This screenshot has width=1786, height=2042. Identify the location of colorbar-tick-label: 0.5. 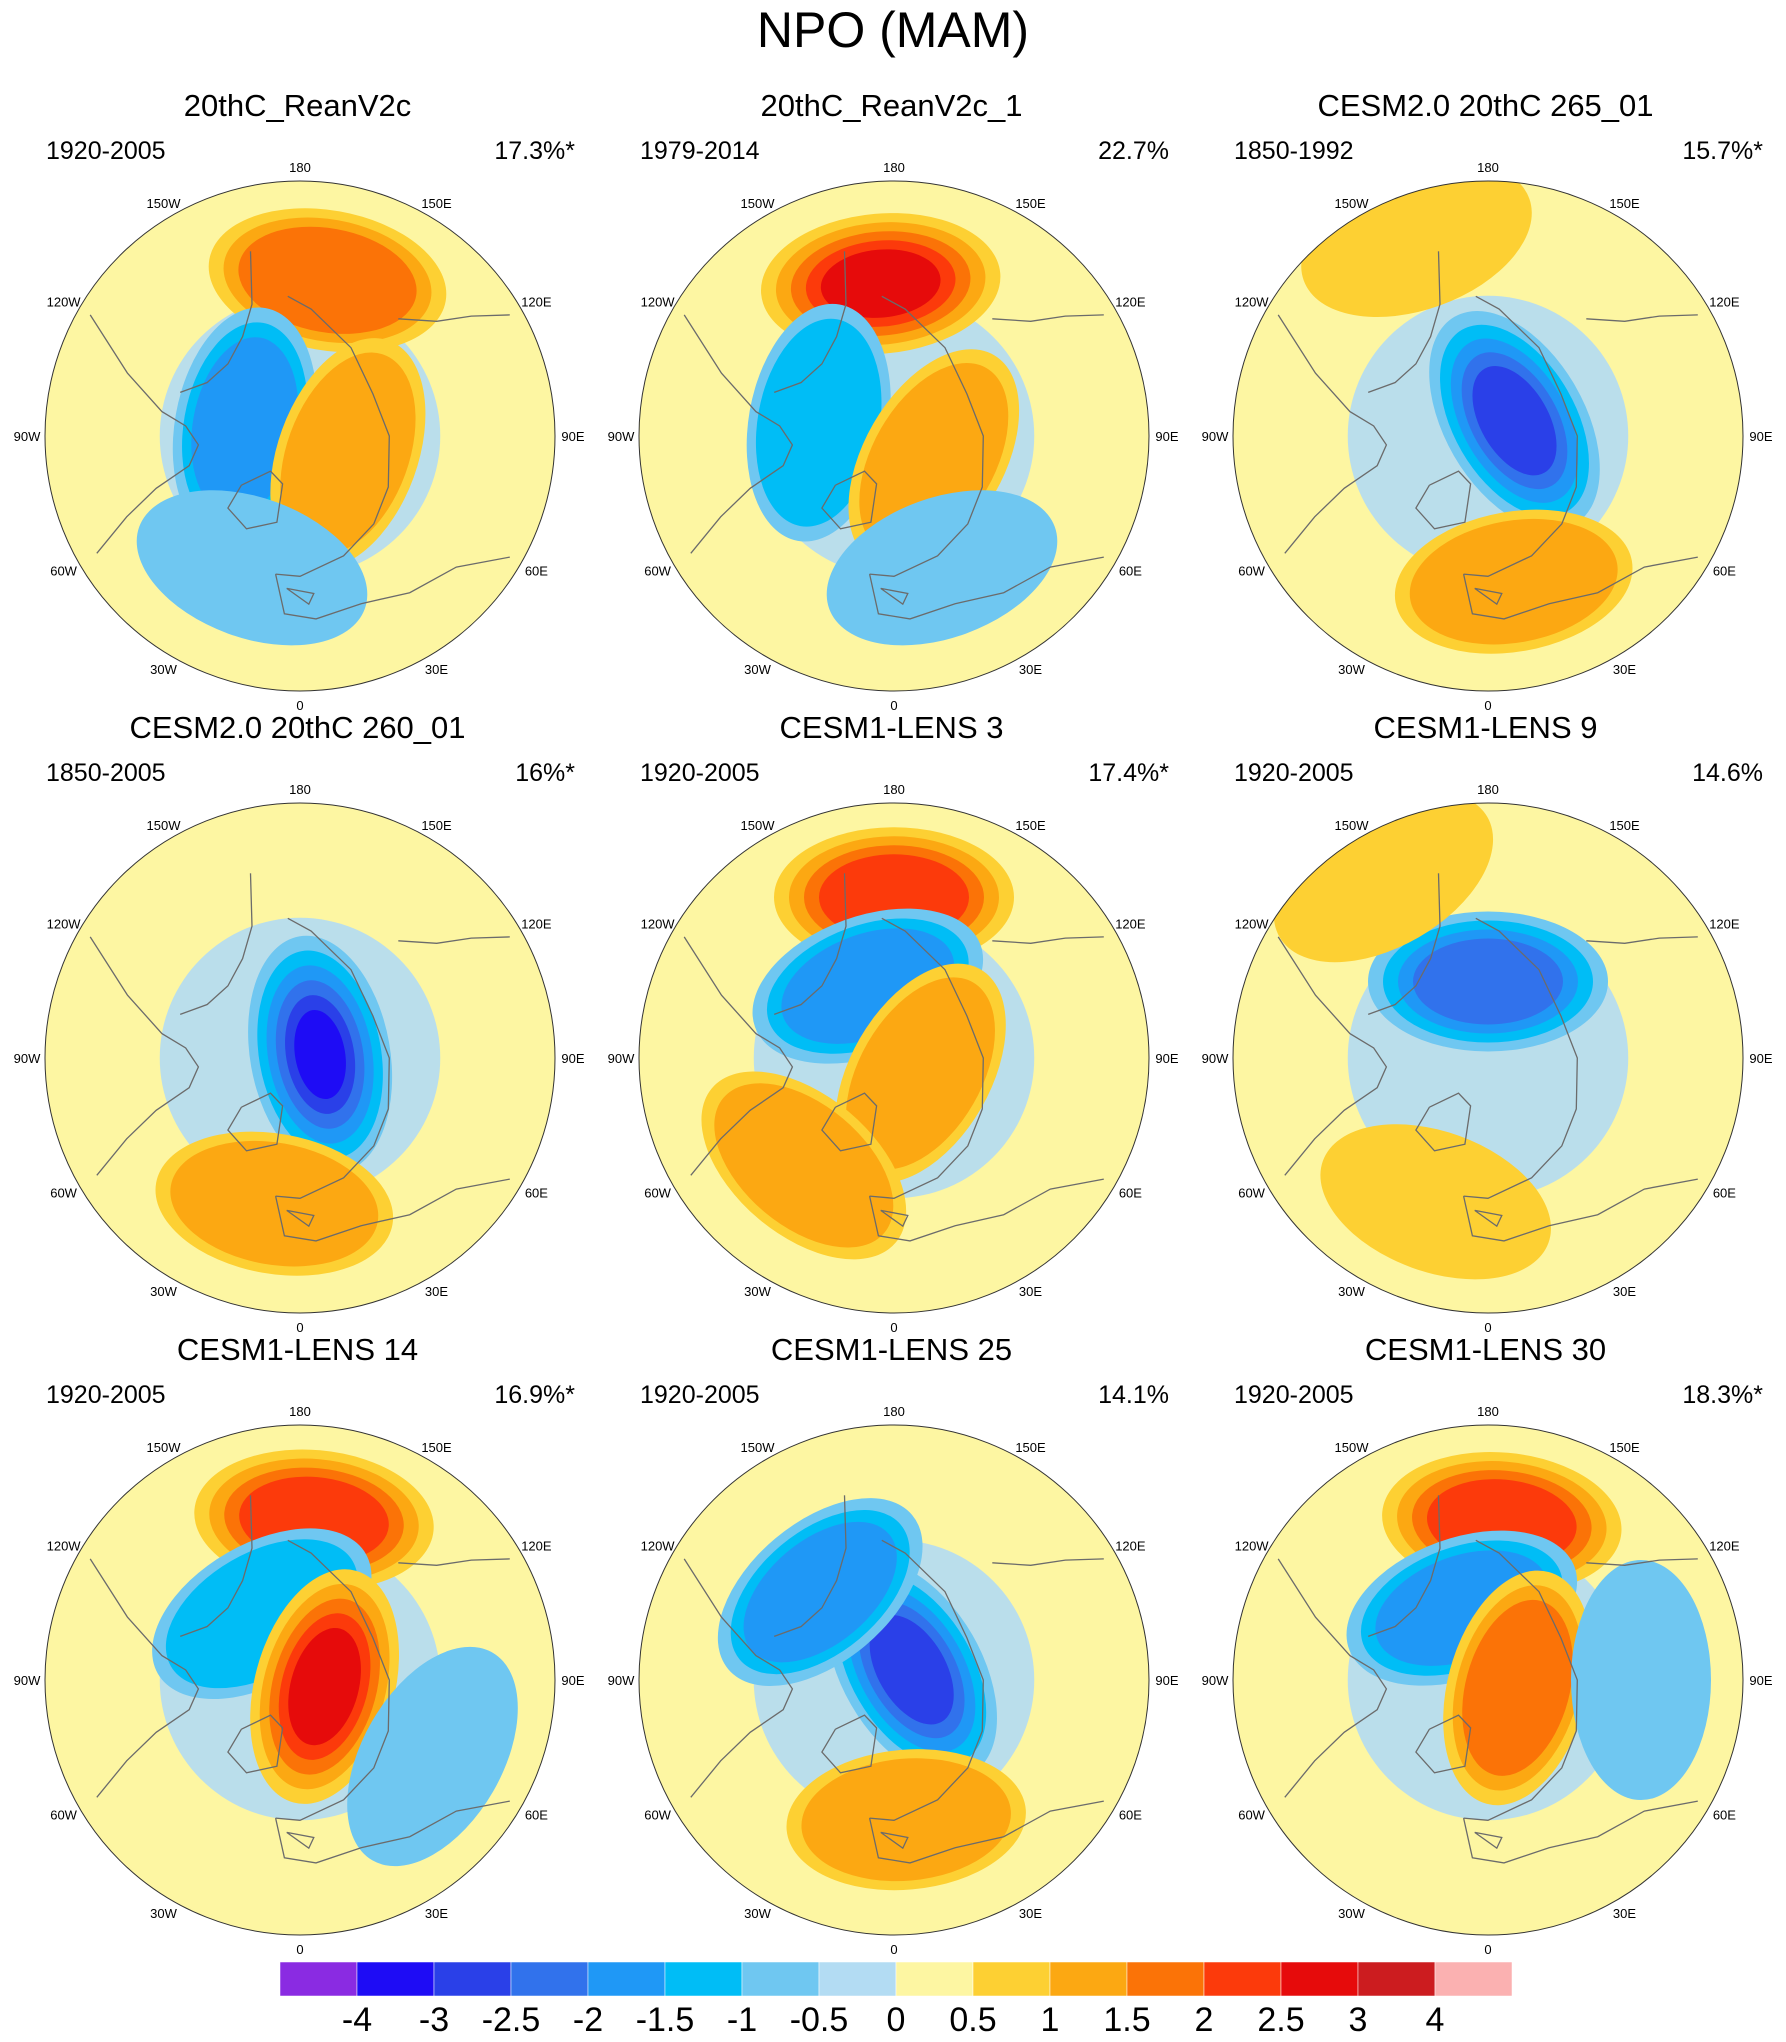
(973, 2020).